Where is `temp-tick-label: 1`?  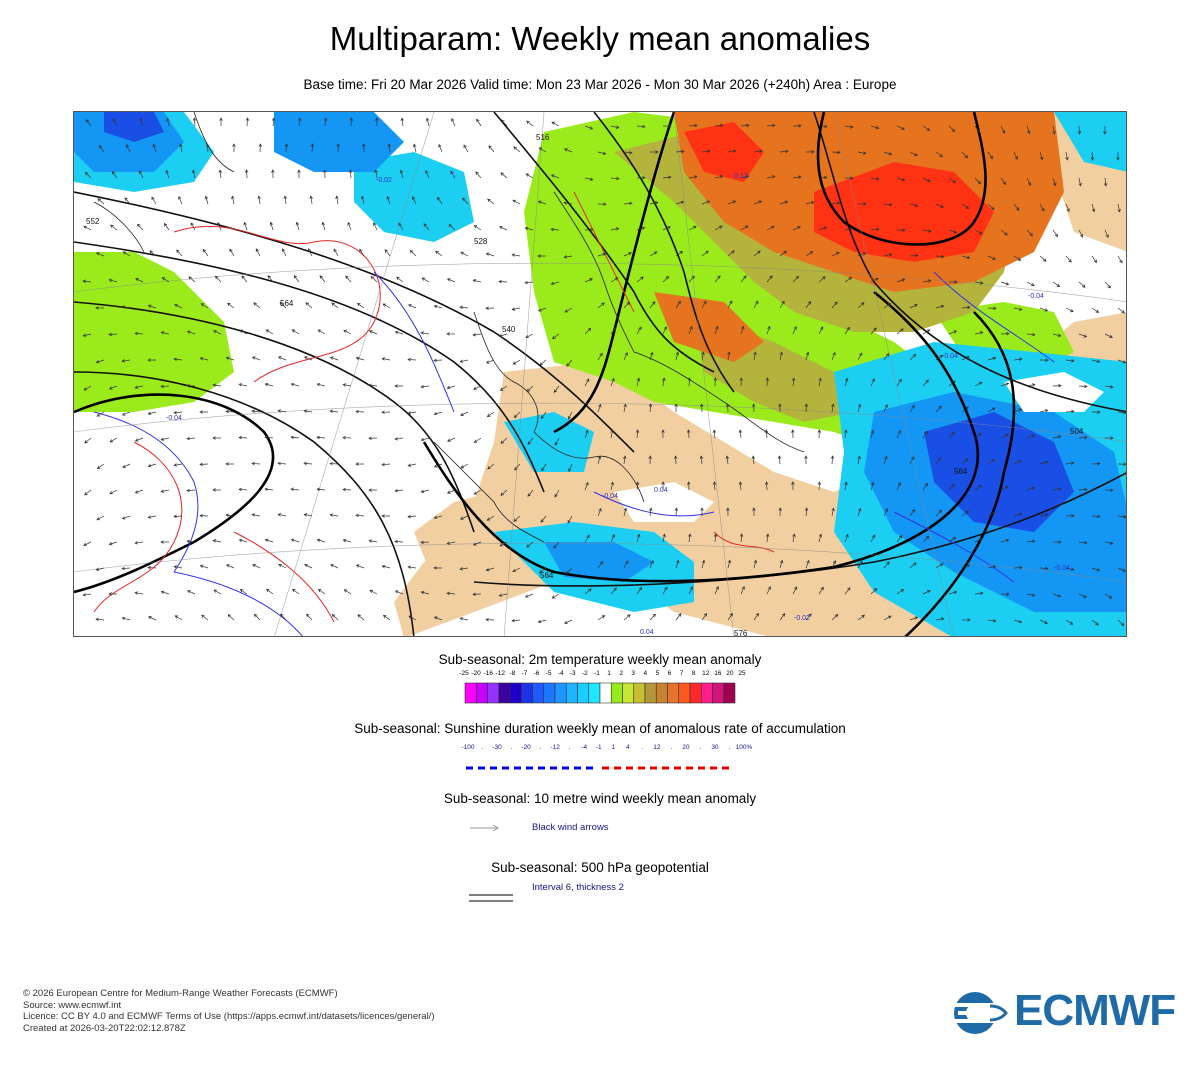
temp-tick-label: 1 is located at coordinates (609, 673).